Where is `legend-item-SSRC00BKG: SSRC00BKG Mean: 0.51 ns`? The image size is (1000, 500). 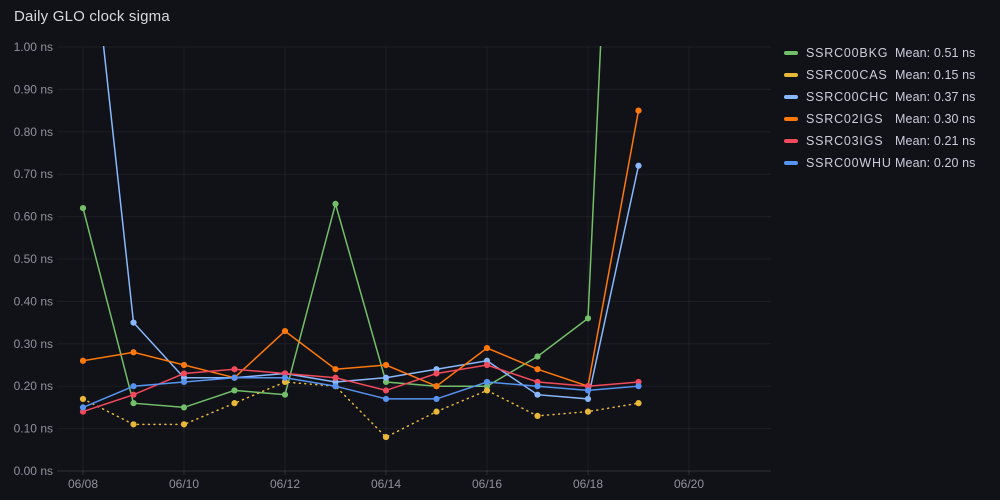
legend-item-SSRC00BKG: SSRC00BKG Mean: 0.51 ns is located at coordinates (880, 53).